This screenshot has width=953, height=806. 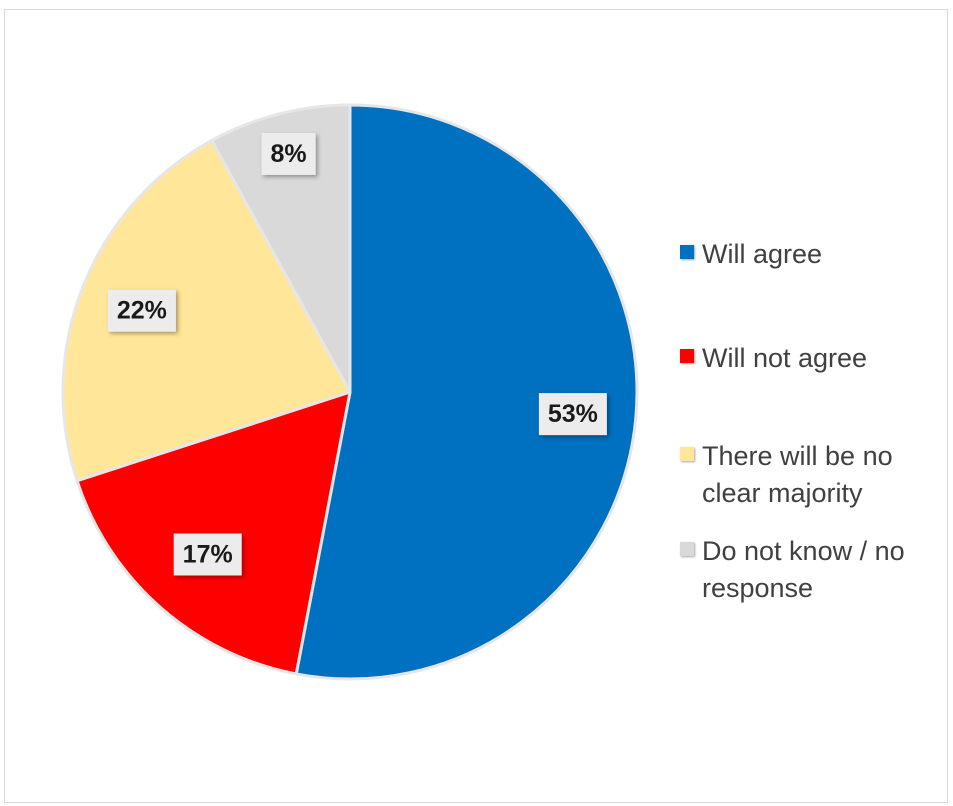 I want to click on pie-slice-will-not-agree, so click(x=213, y=533).